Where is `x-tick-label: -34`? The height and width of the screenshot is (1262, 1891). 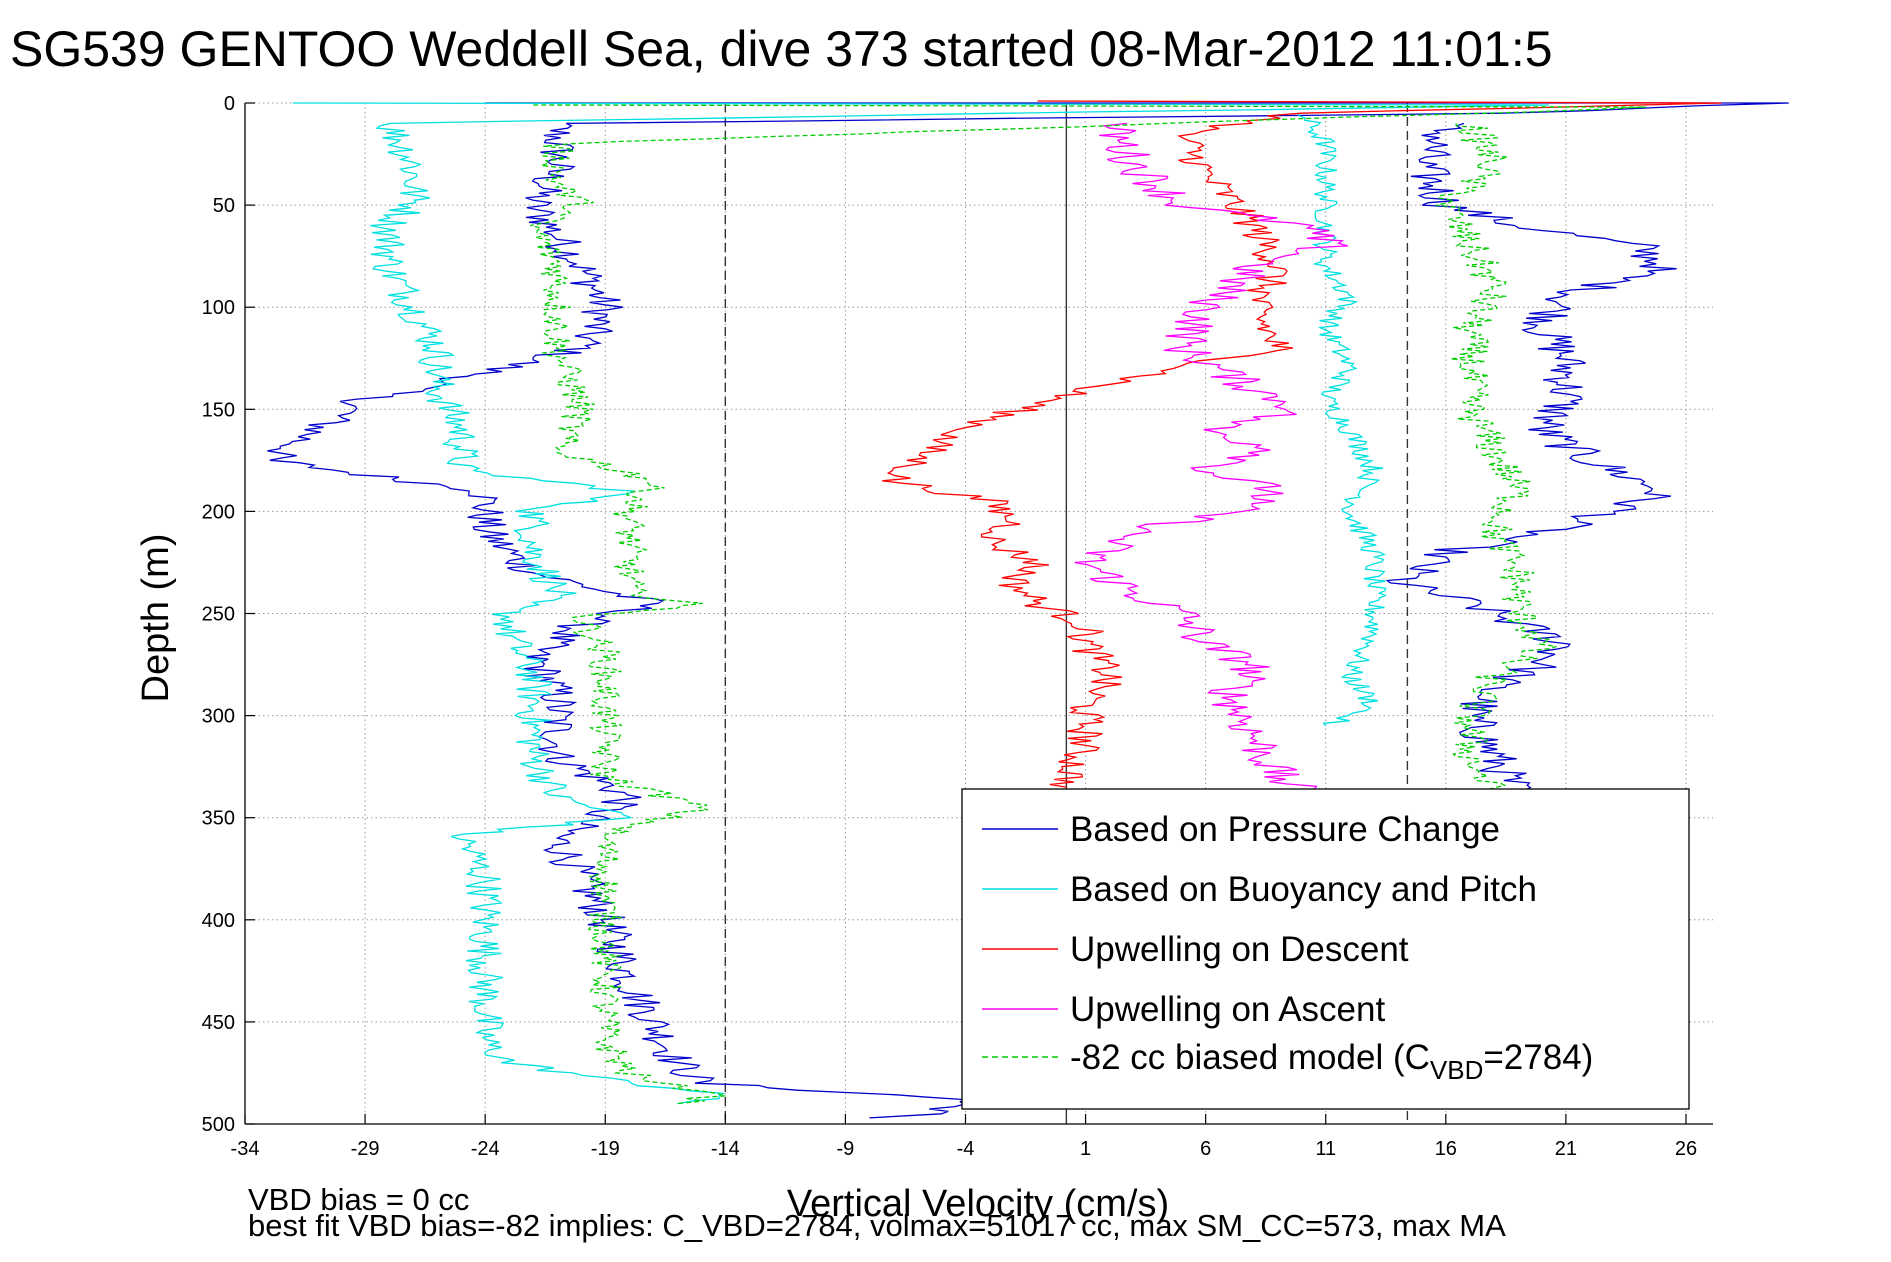
x-tick-label: -34 is located at coordinates (245, 1149).